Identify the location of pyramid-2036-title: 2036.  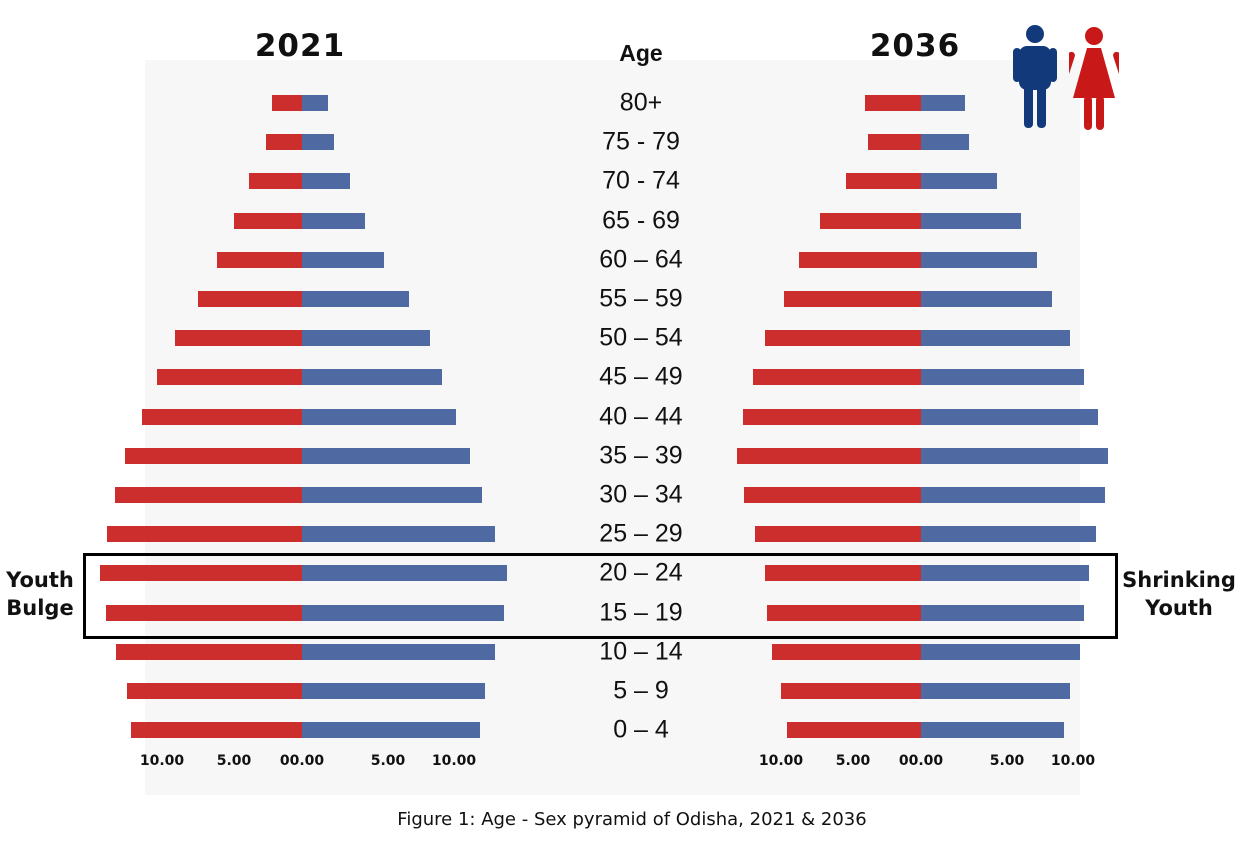
(915, 46).